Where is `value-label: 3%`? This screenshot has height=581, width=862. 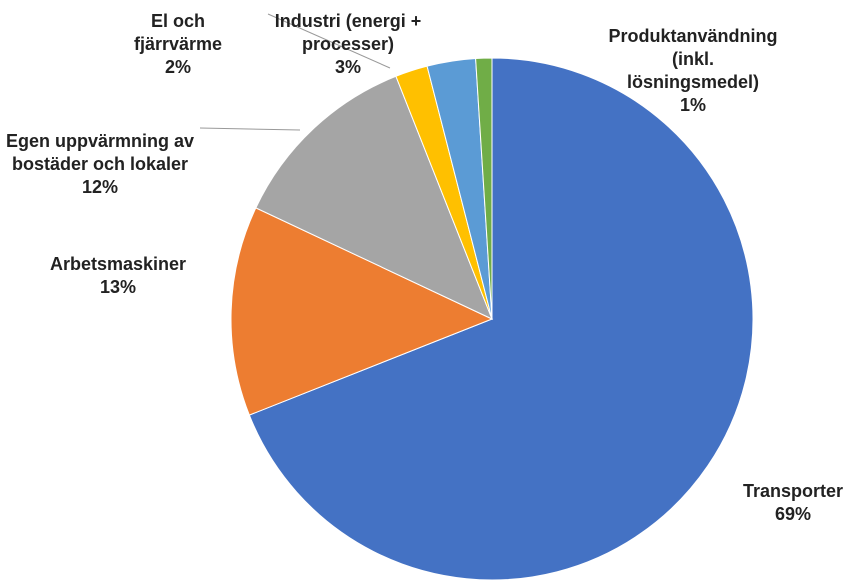 value-label: 3% is located at coordinates (347, 67).